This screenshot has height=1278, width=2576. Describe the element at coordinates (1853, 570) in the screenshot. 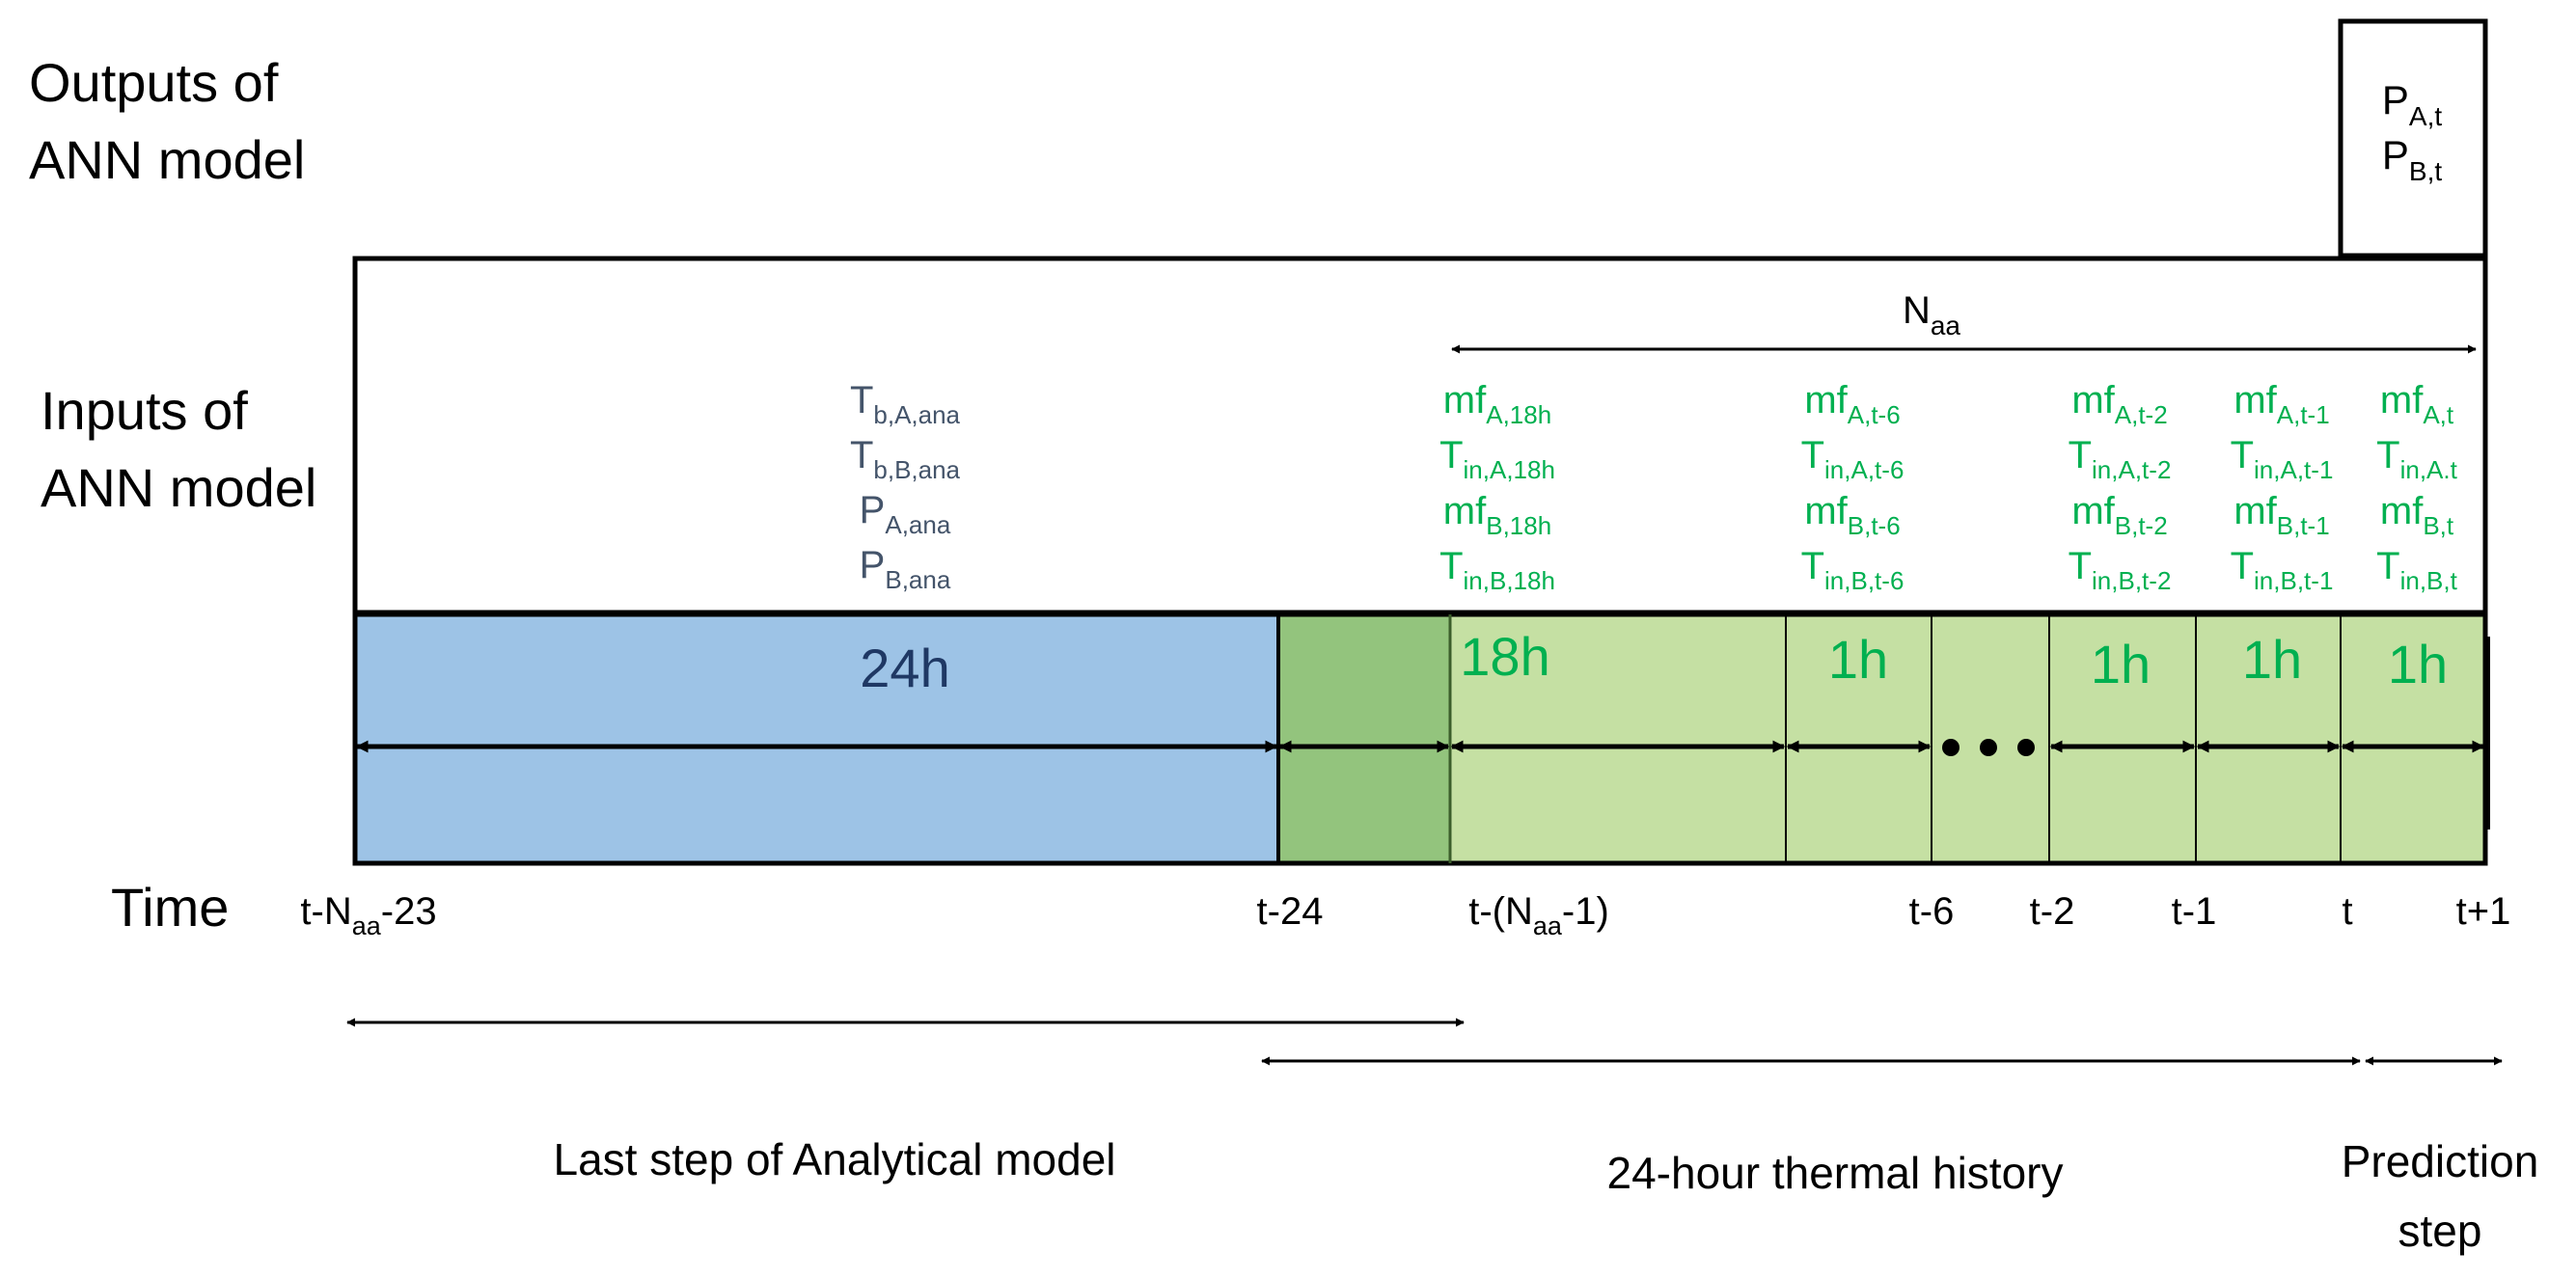

I see `history-input-variable: Tin,B,t-6` at that location.